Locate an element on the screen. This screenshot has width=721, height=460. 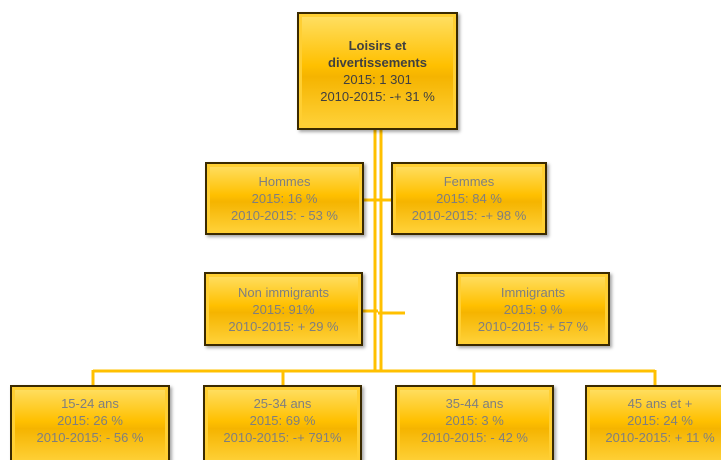
node-line: 2010-2015: + 11 % is located at coordinates (660, 437).